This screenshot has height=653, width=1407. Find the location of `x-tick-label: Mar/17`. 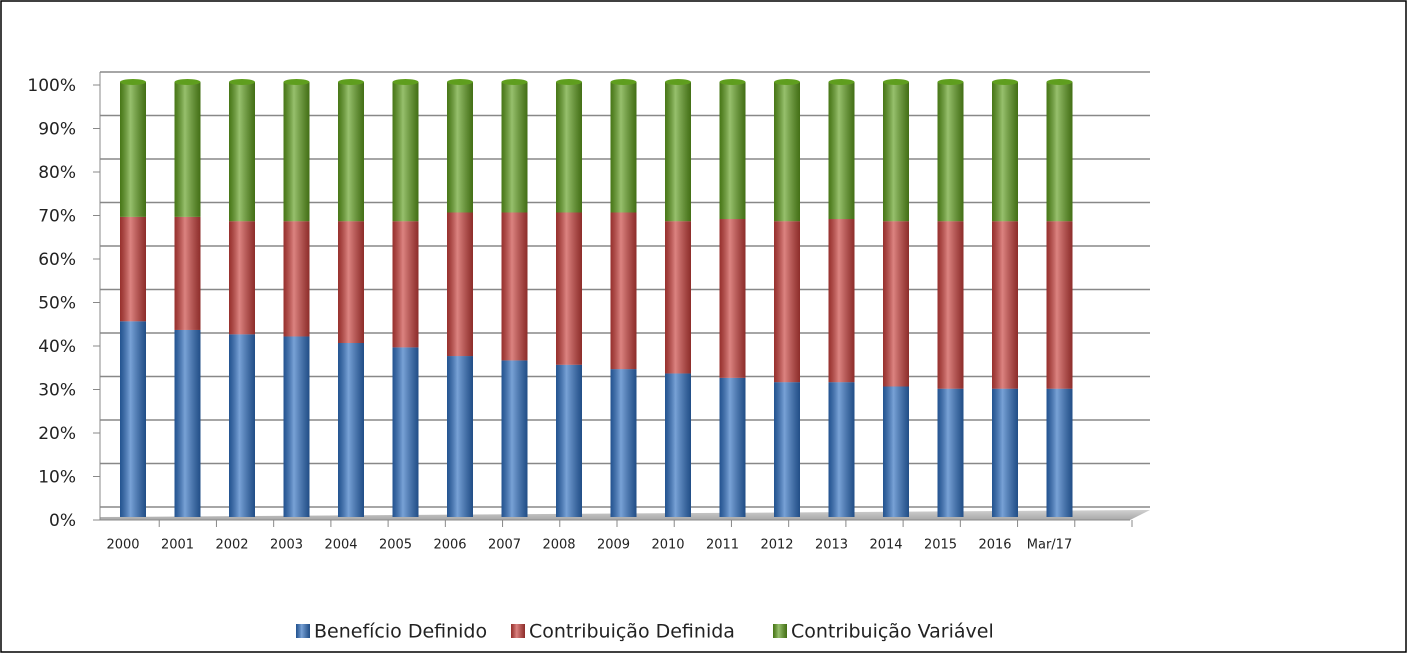

x-tick-label: Mar/17 is located at coordinates (1049, 545).